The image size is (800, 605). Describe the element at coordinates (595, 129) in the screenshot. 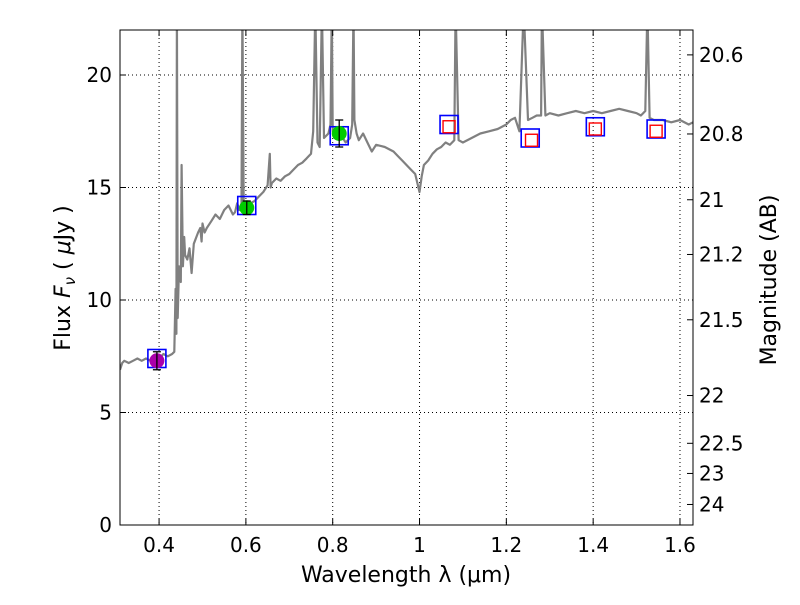

I see `upper-limit-H` at that location.